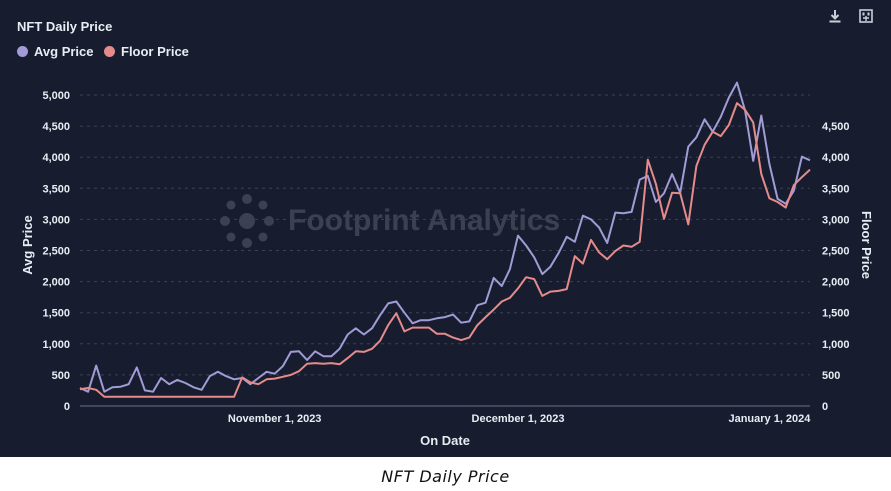 The height and width of the screenshot is (491, 891). Describe the element at coordinates (56, 283) in the screenshot. I see `y-tick-label: 2,000` at that location.